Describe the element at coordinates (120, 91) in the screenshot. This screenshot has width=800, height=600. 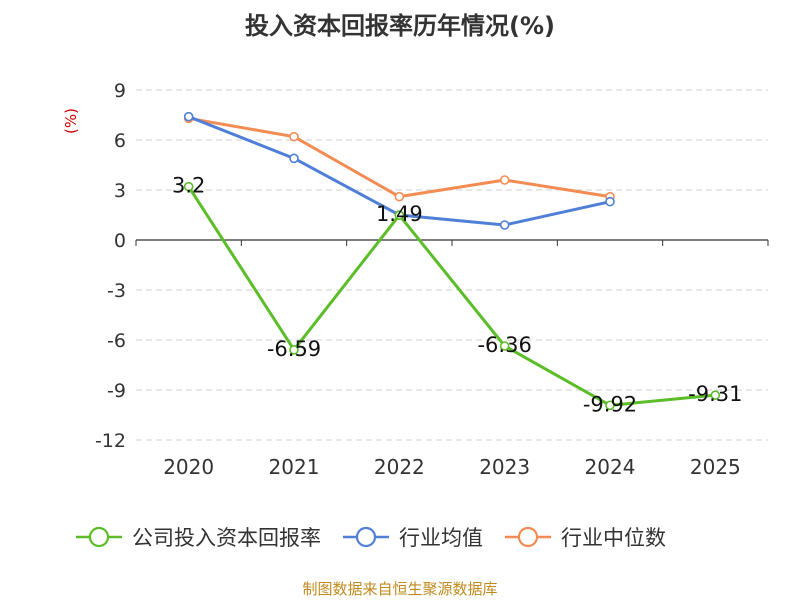
I see `y-tick-label: 9` at that location.